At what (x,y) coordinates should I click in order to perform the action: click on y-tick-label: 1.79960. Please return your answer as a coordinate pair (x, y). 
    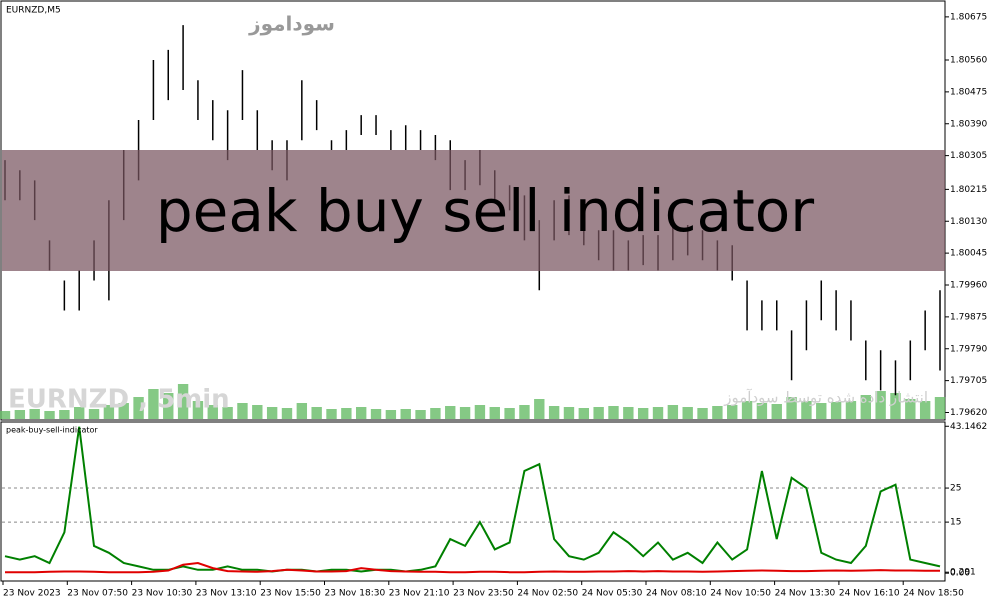
    Looking at the image, I should click on (968, 286).